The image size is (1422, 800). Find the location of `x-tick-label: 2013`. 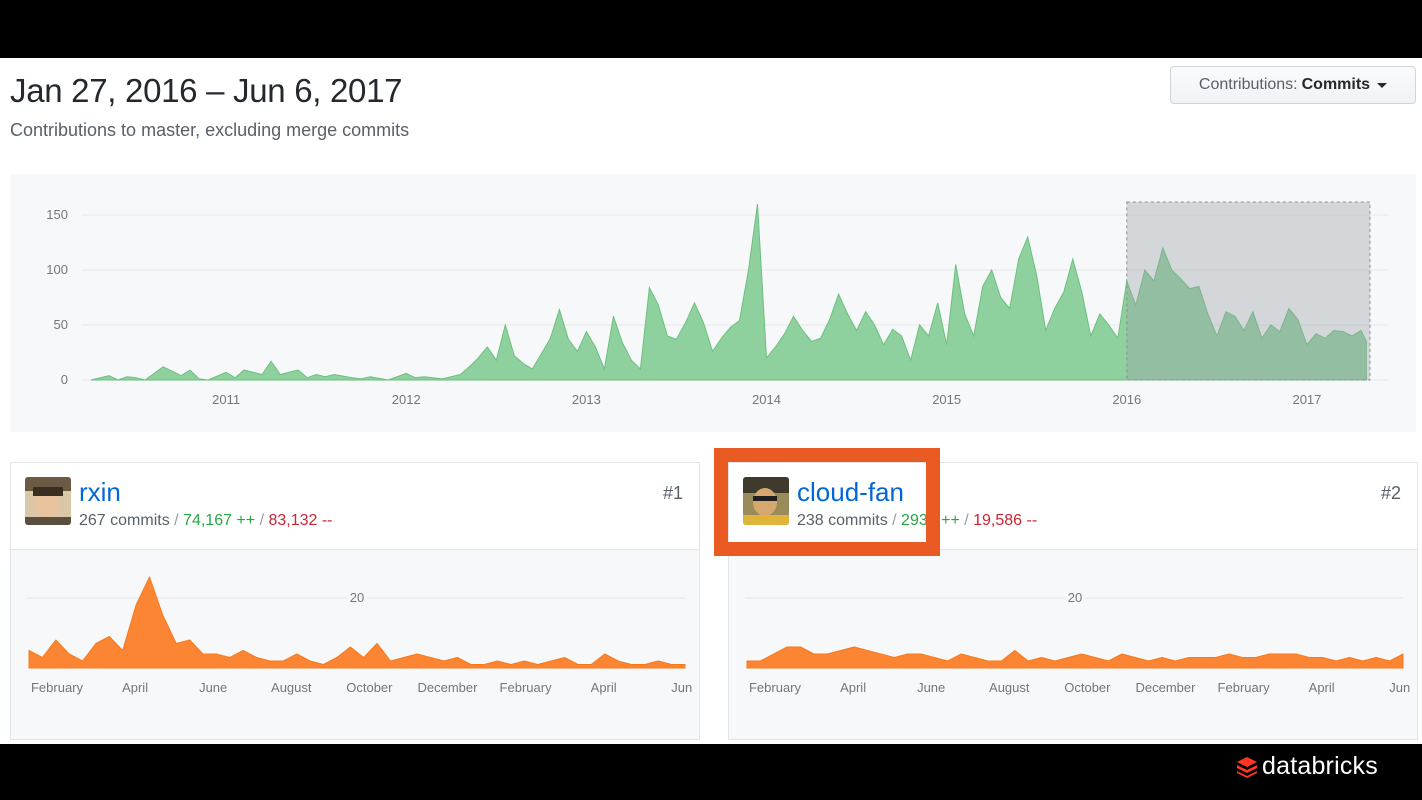

x-tick-label: 2013 is located at coordinates (586, 399).